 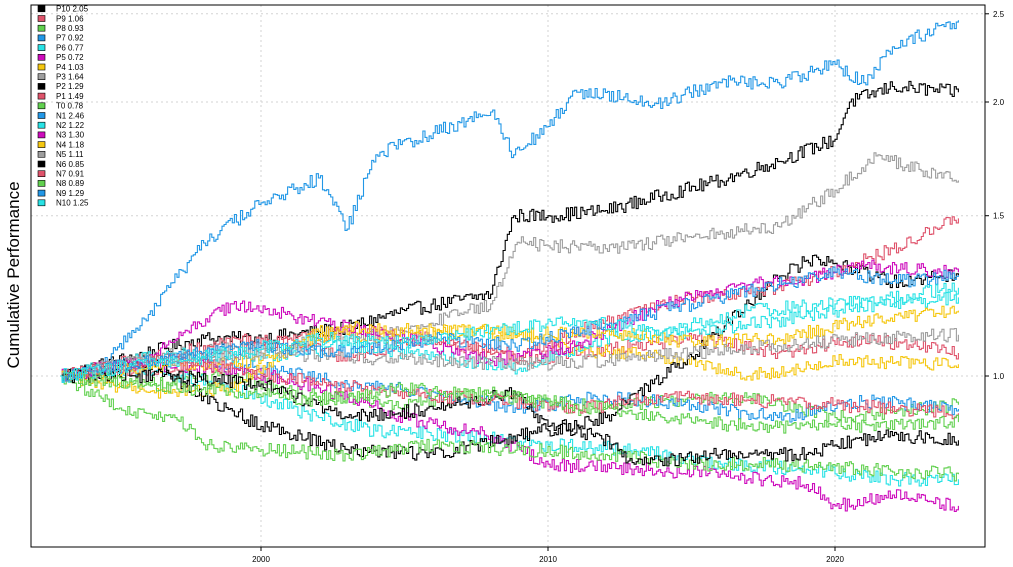 I want to click on y-tick-label: 2.5, so click(x=999, y=14).